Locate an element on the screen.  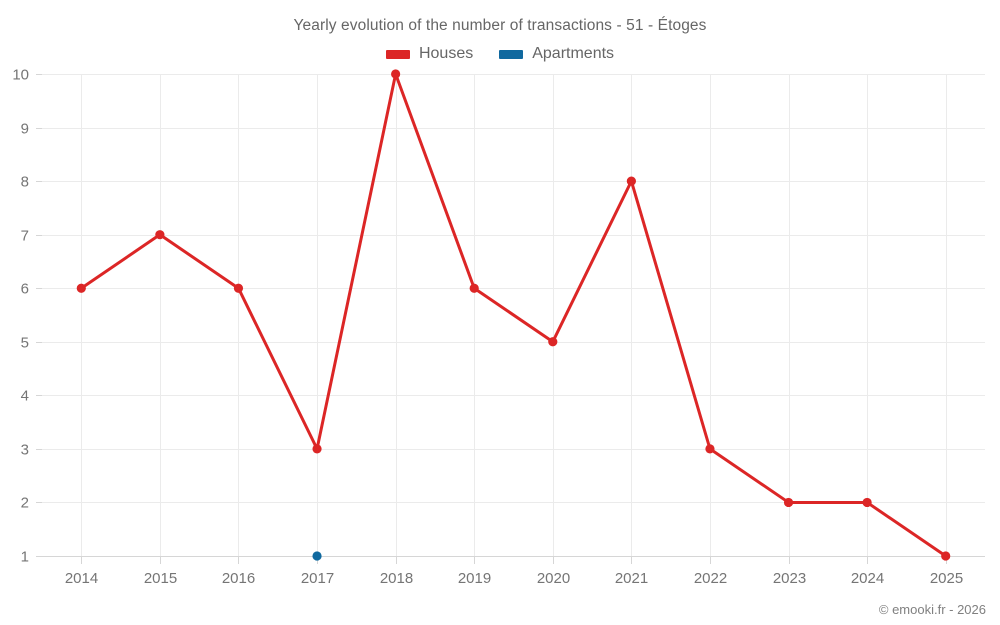
x-tick-label: 2020 is located at coordinates (553, 578).